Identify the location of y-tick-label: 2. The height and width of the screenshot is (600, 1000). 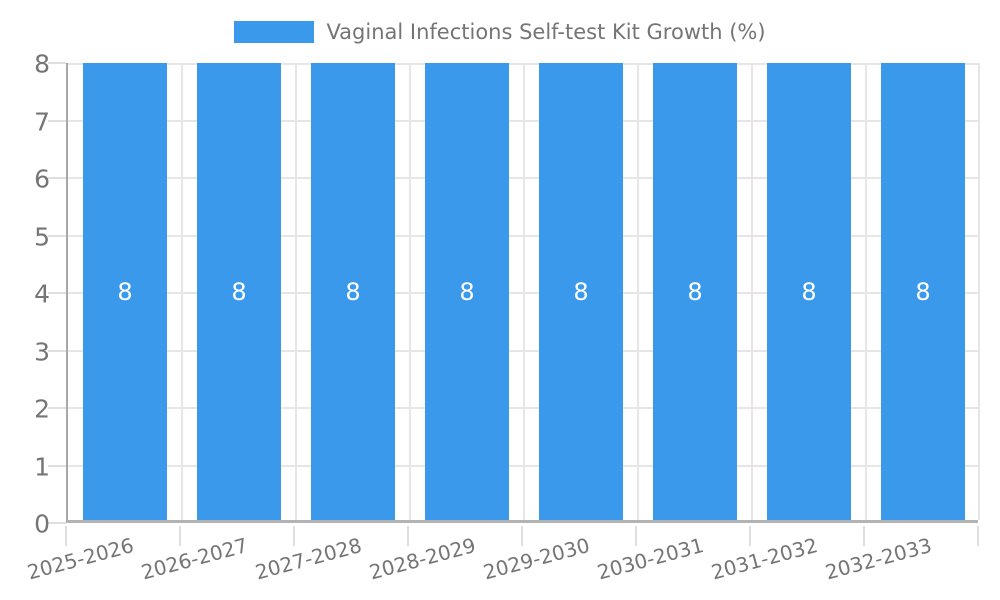
(42, 409).